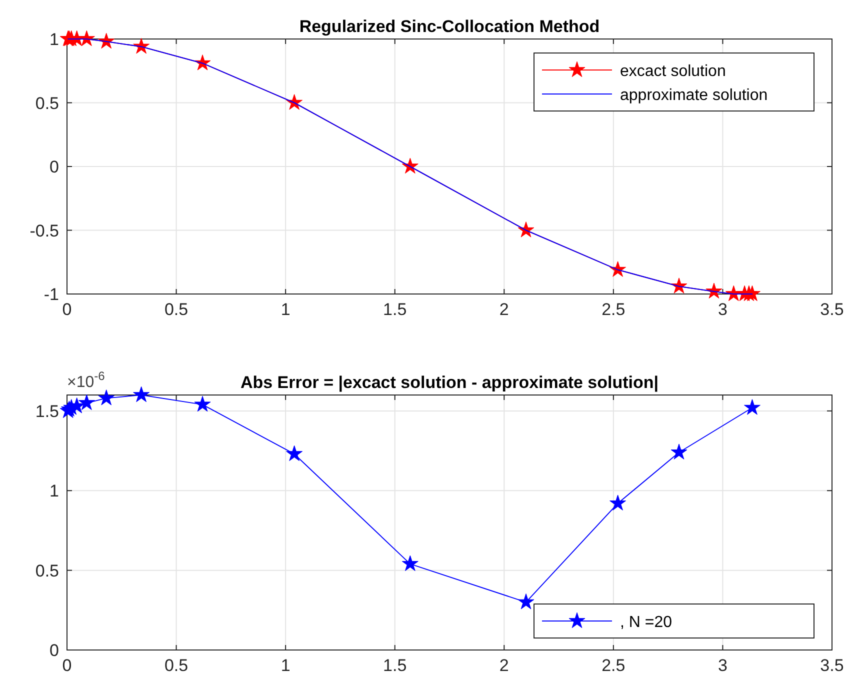  I want to click on legend-label: approximate solution, so click(694, 95).